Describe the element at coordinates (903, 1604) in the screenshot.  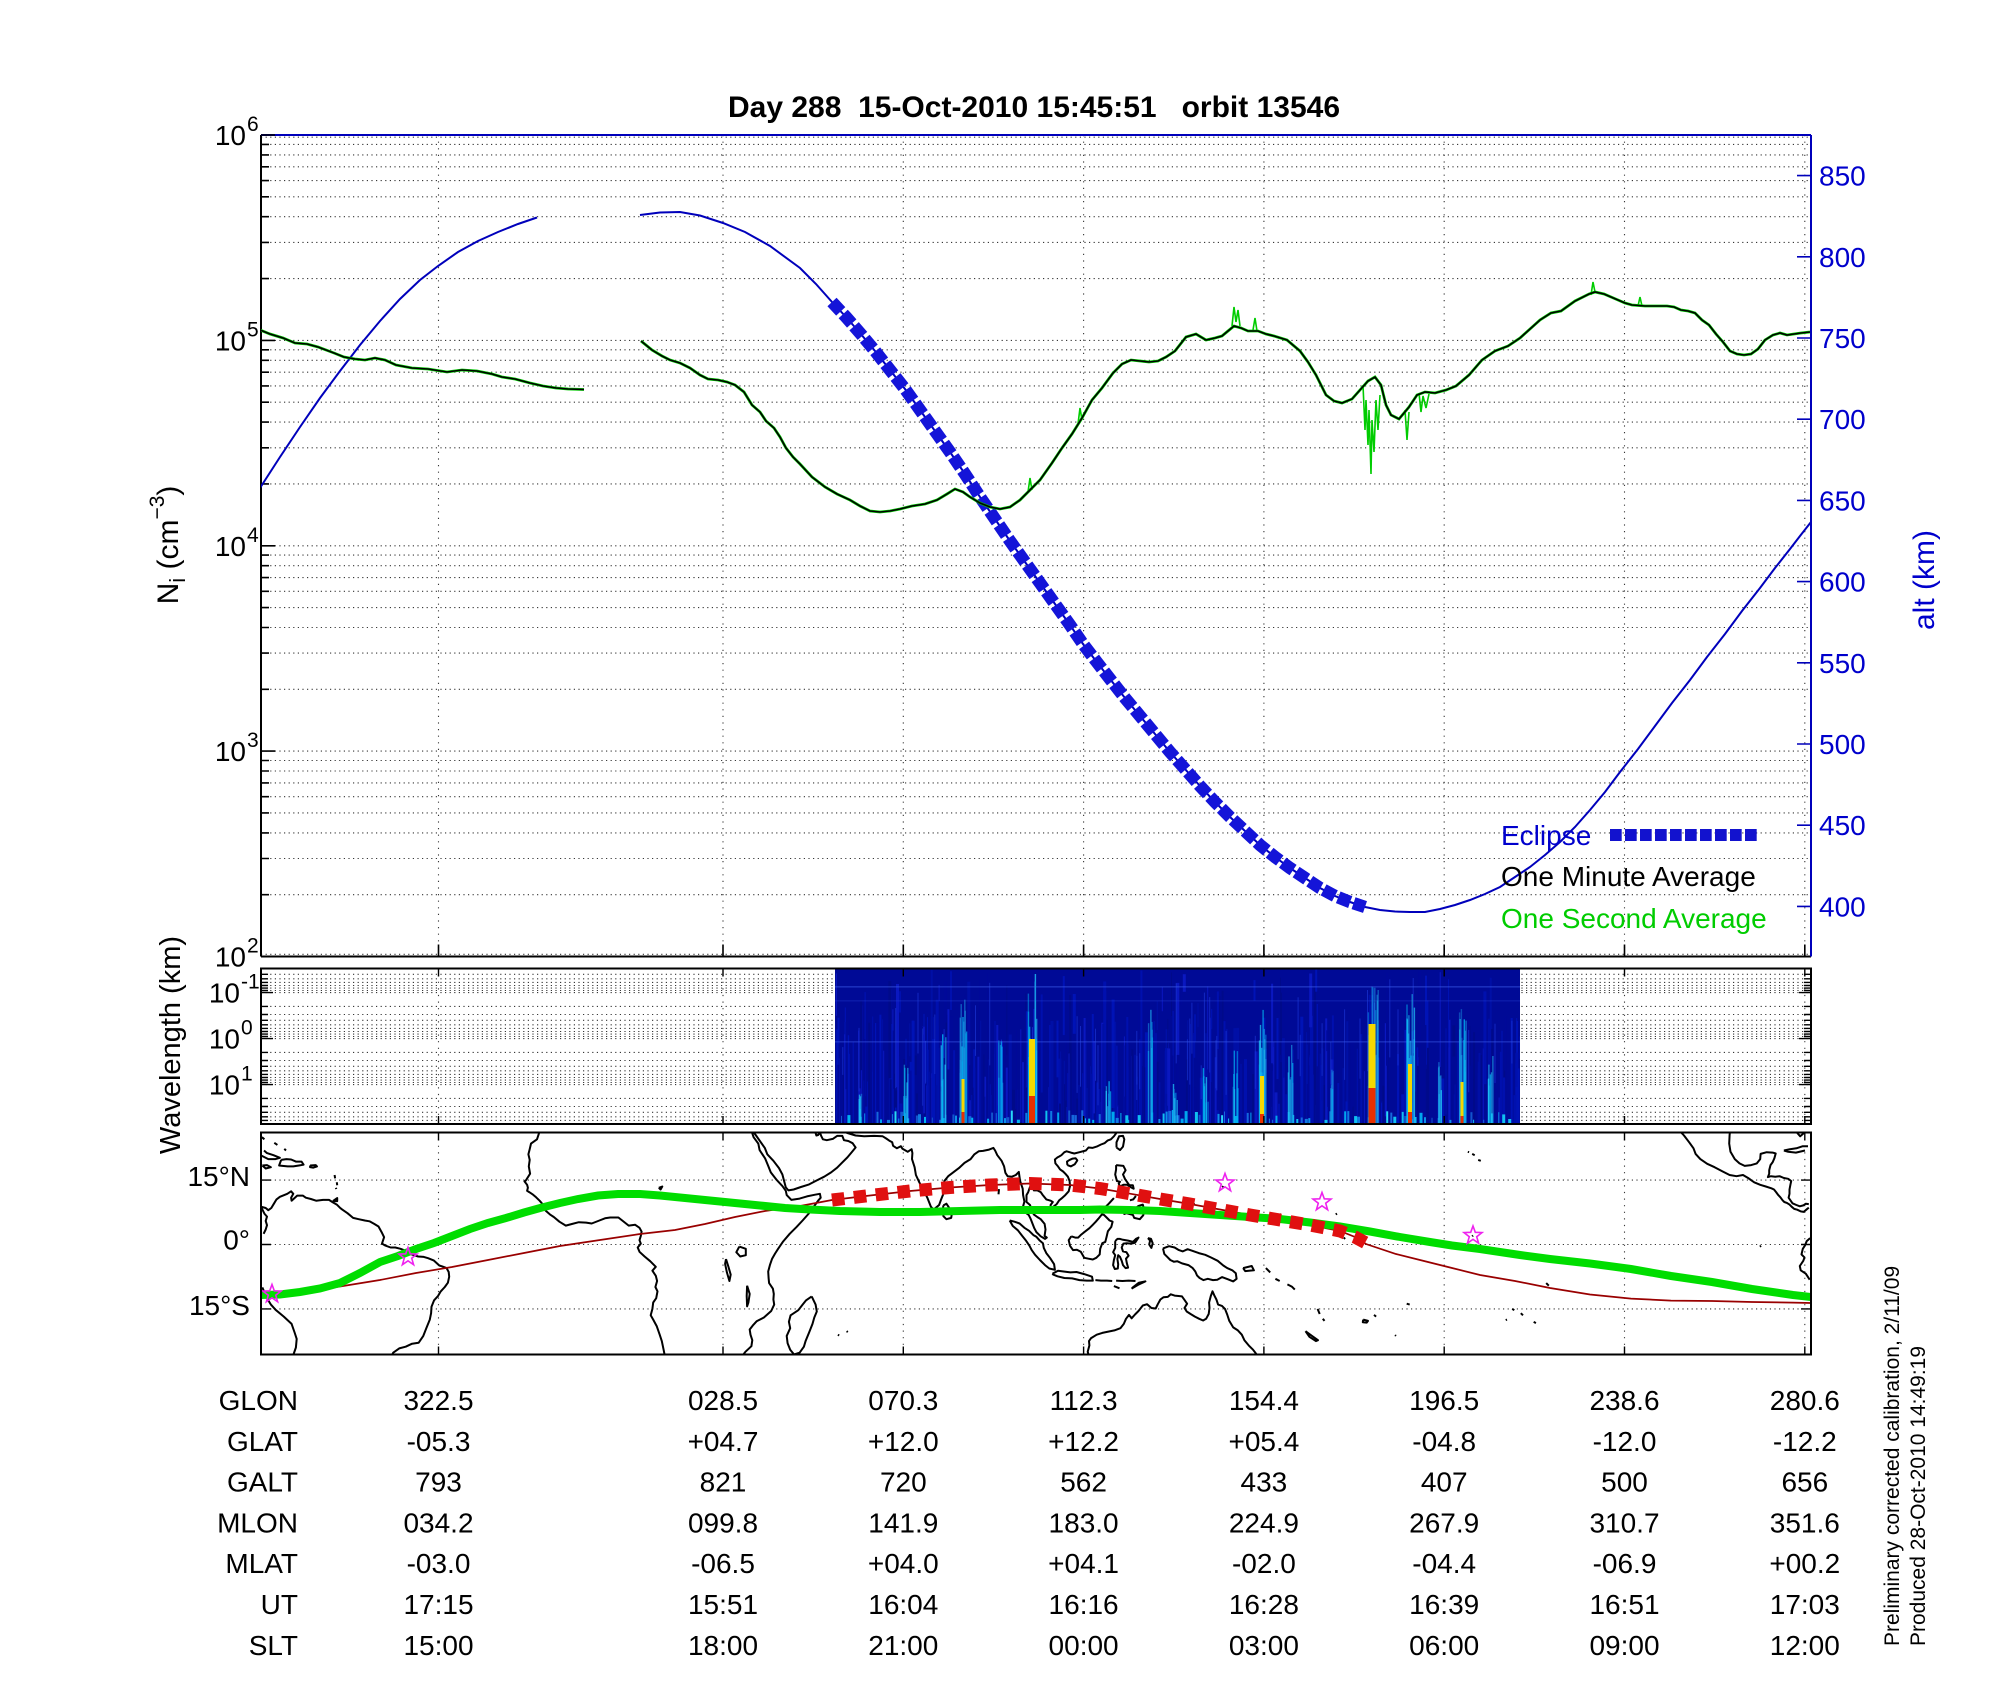
I see `svg-text: 16:04` at that location.